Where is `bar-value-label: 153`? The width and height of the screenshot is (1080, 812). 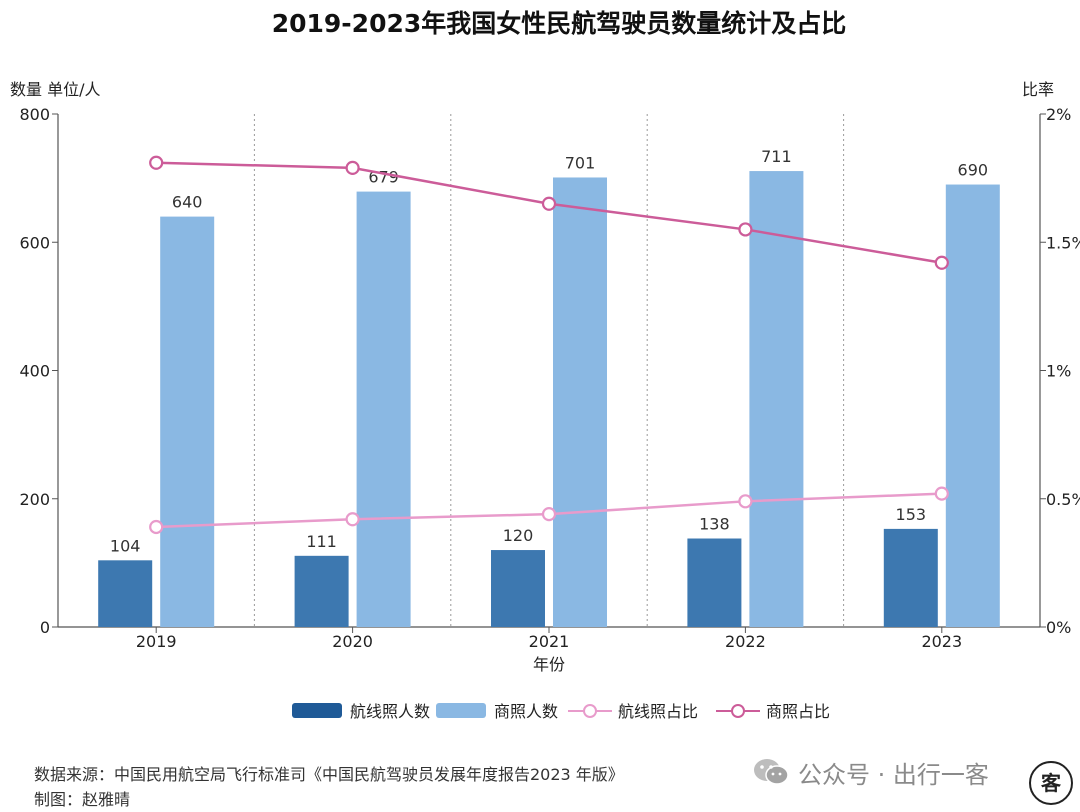 bar-value-label: 153 is located at coordinates (911, 514).